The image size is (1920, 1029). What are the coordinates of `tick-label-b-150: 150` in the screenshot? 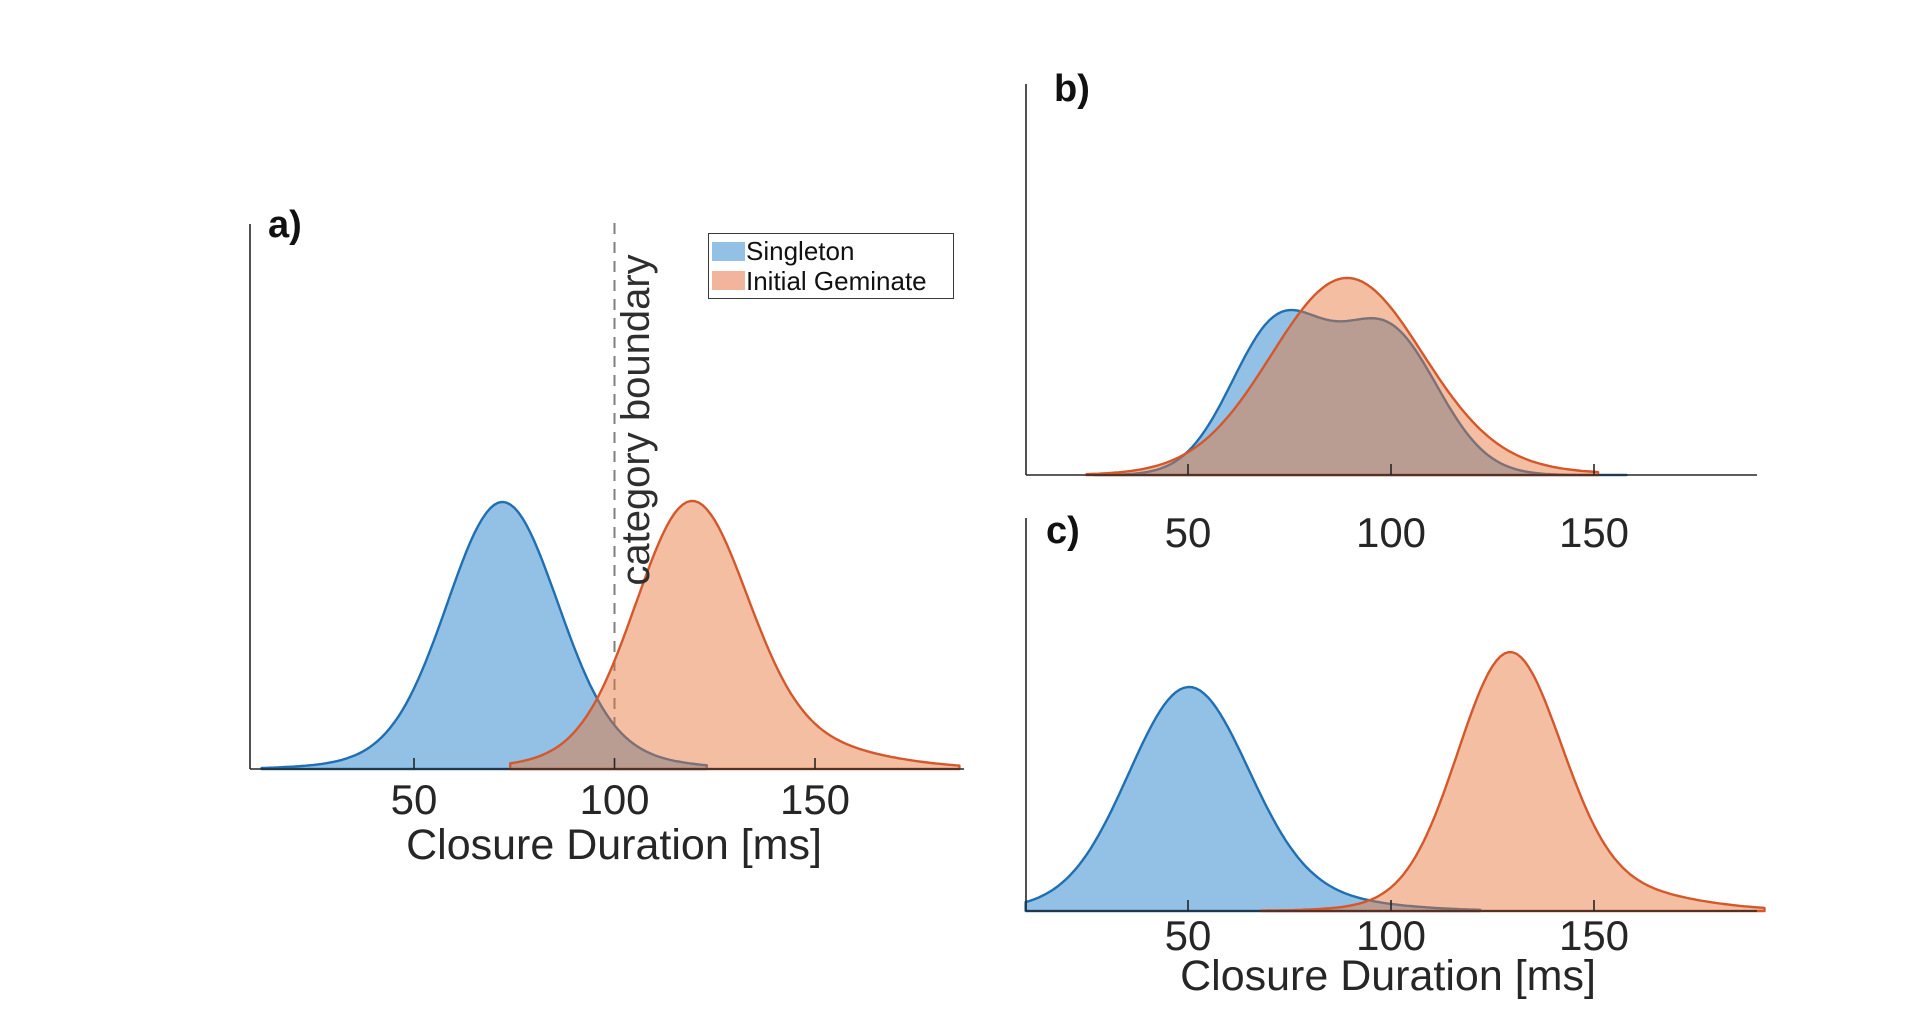 It's located at (1594, 532).